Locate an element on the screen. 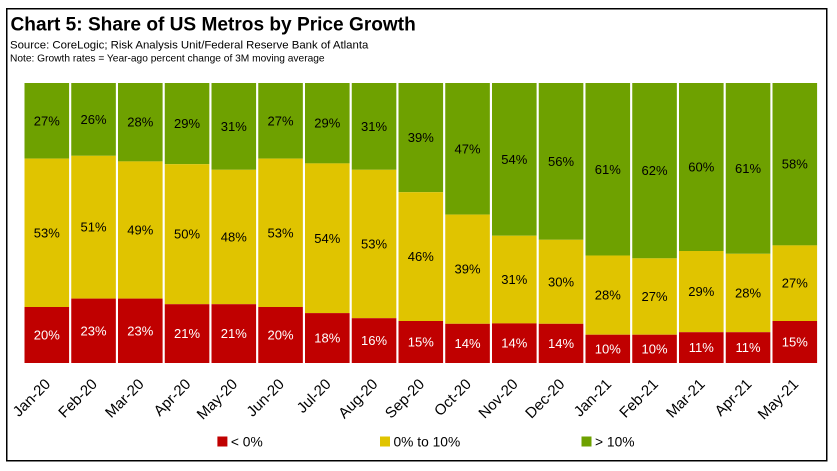  svg-text: 50% is located at coordinates (187, 234).